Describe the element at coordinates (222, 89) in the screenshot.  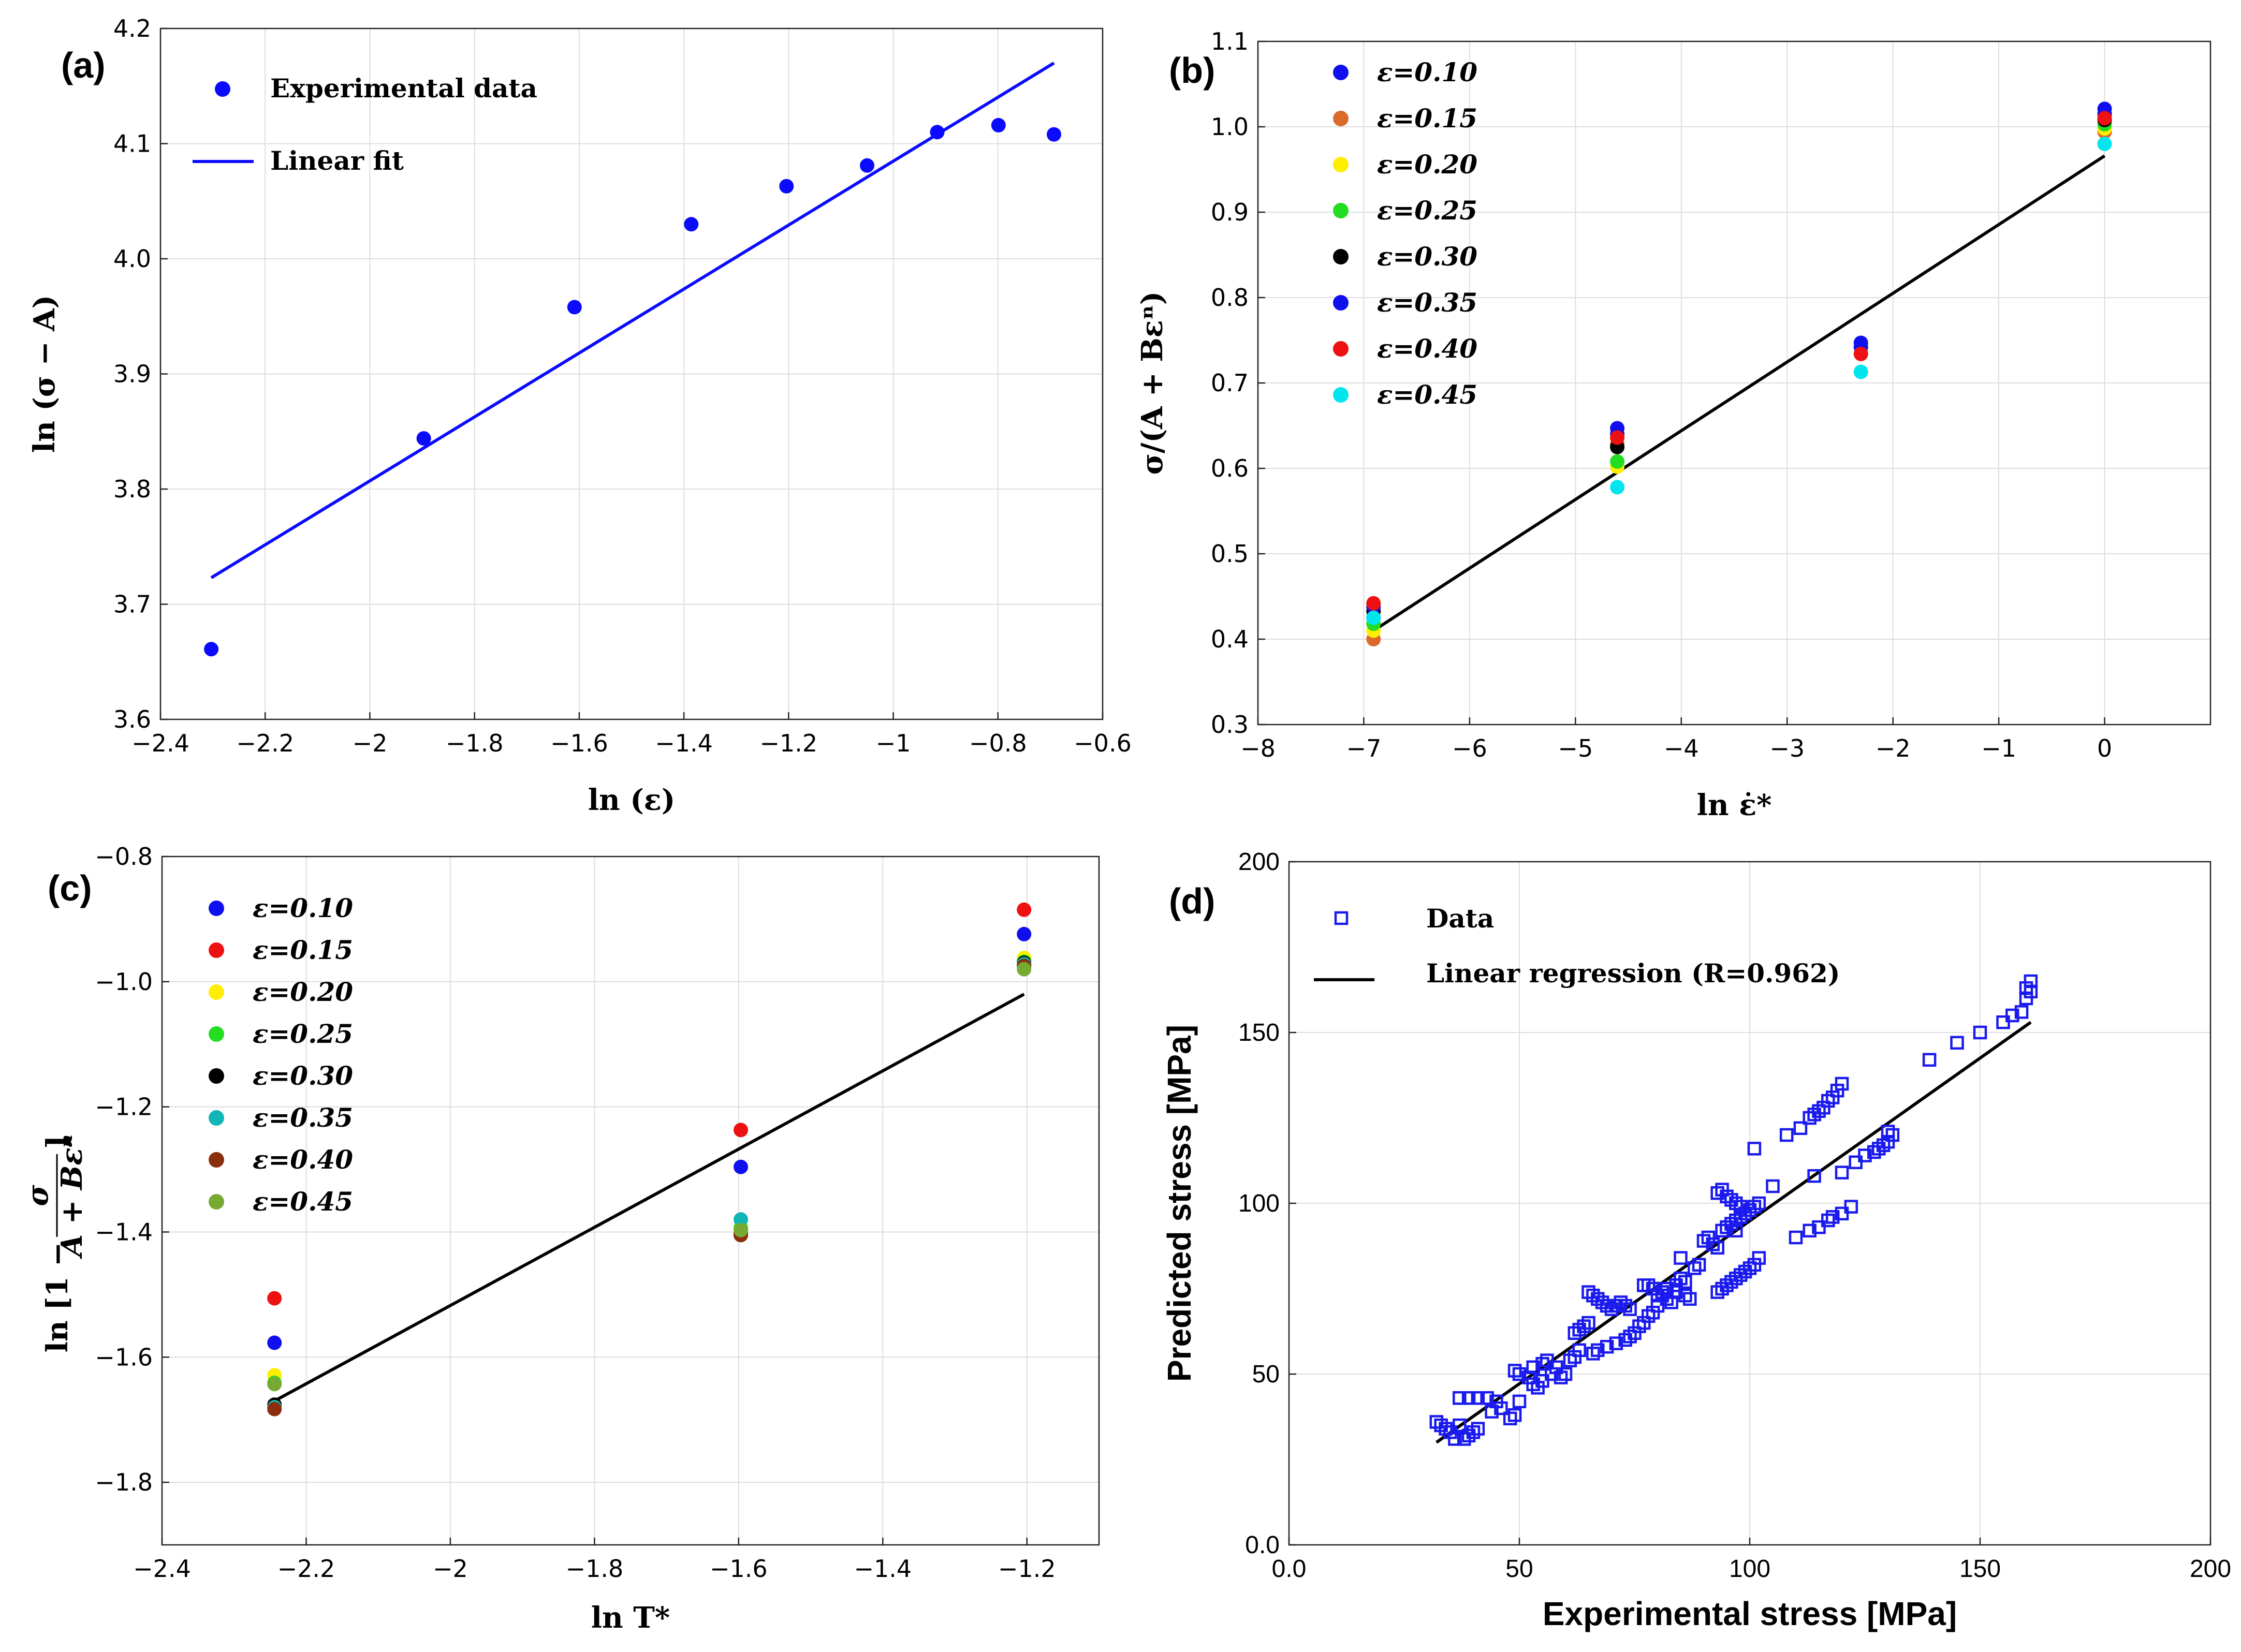
I see `legend-marker-experimental` at that location.